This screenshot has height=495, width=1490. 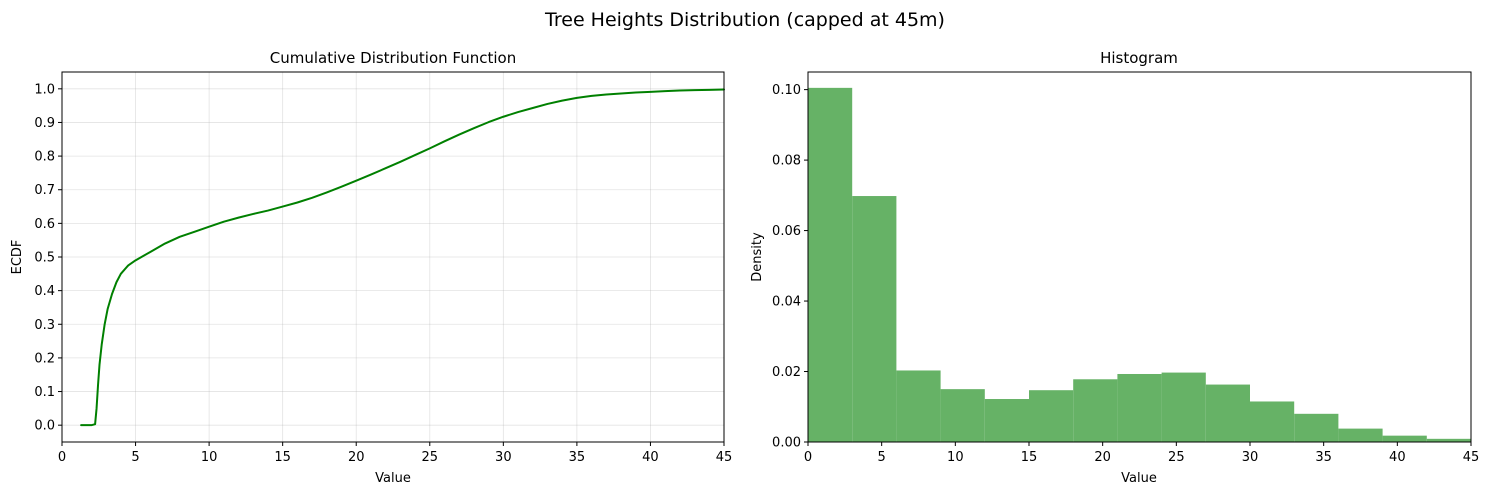 What do you see at coordinates (44, 325) in the screenshot?
I see `cdf-y-tick-label: 0.3` at bounding box center [44, 325].